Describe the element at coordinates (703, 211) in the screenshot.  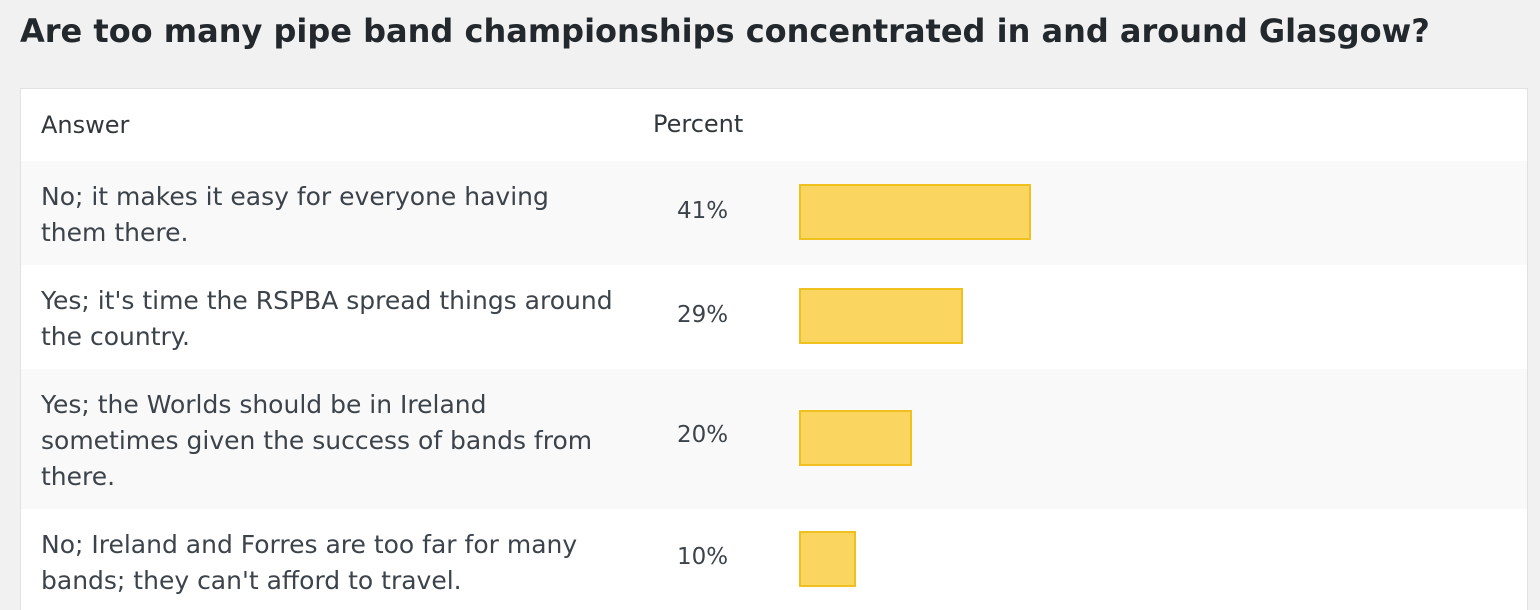
I see `percent-label: 41%` at that location.